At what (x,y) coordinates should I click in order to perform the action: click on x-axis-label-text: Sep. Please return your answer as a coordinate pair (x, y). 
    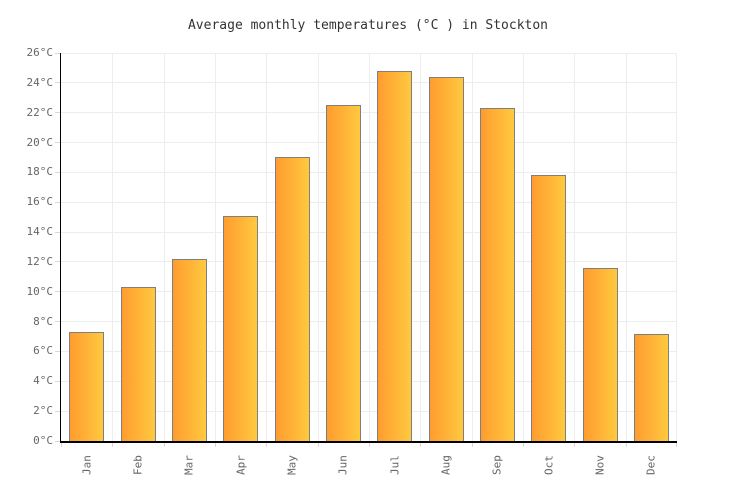
    Looking at the image, I should click on (497, 465).